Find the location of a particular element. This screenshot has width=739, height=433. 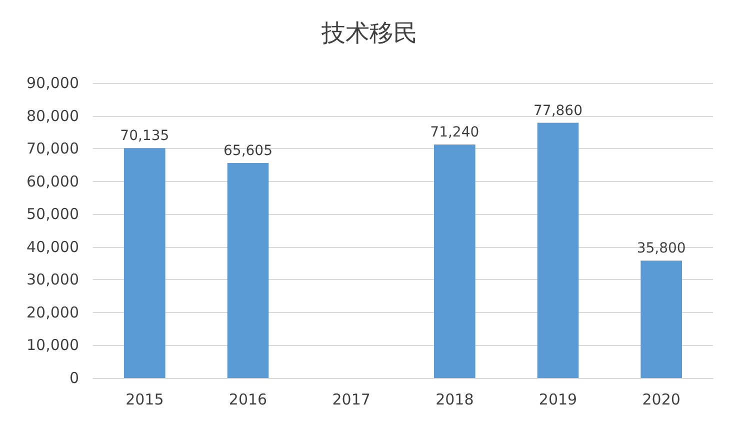

y-tick-label: 0 is located at coordinates (74, 378).